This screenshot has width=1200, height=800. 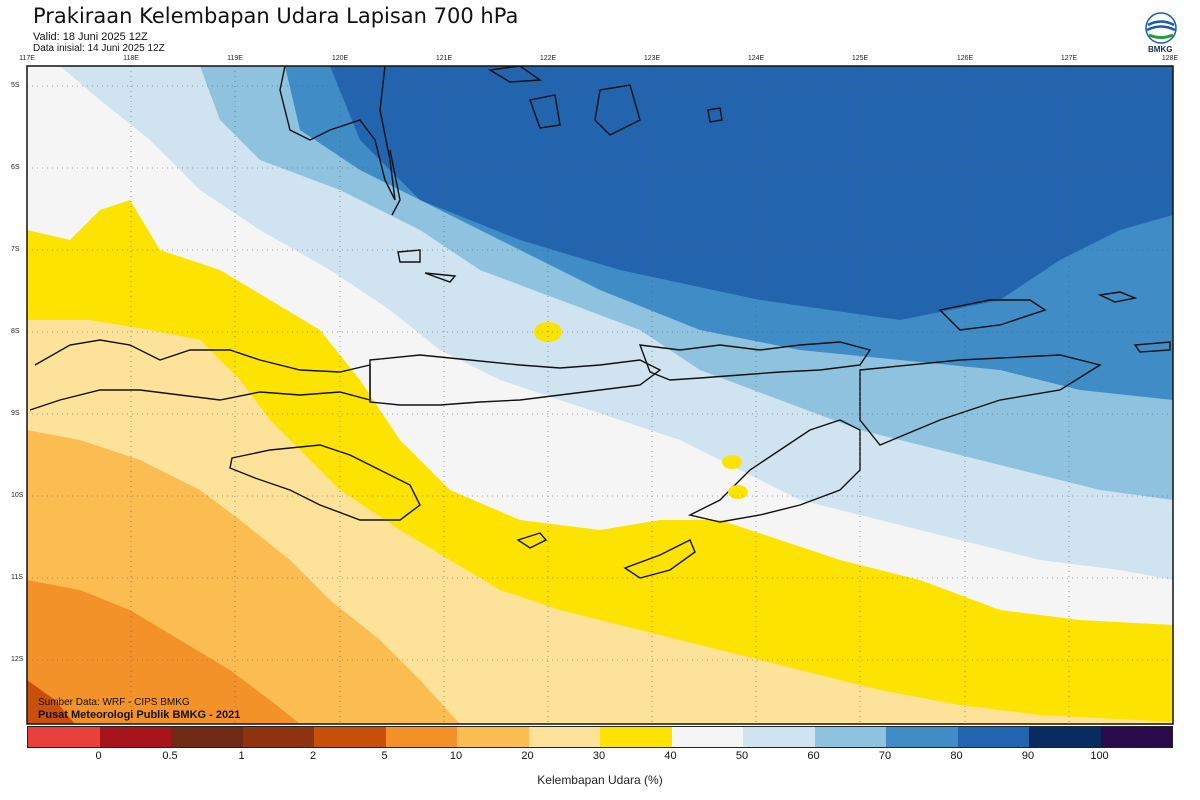 I want to click on lon-label: 126E, so click(x=965, y=58).